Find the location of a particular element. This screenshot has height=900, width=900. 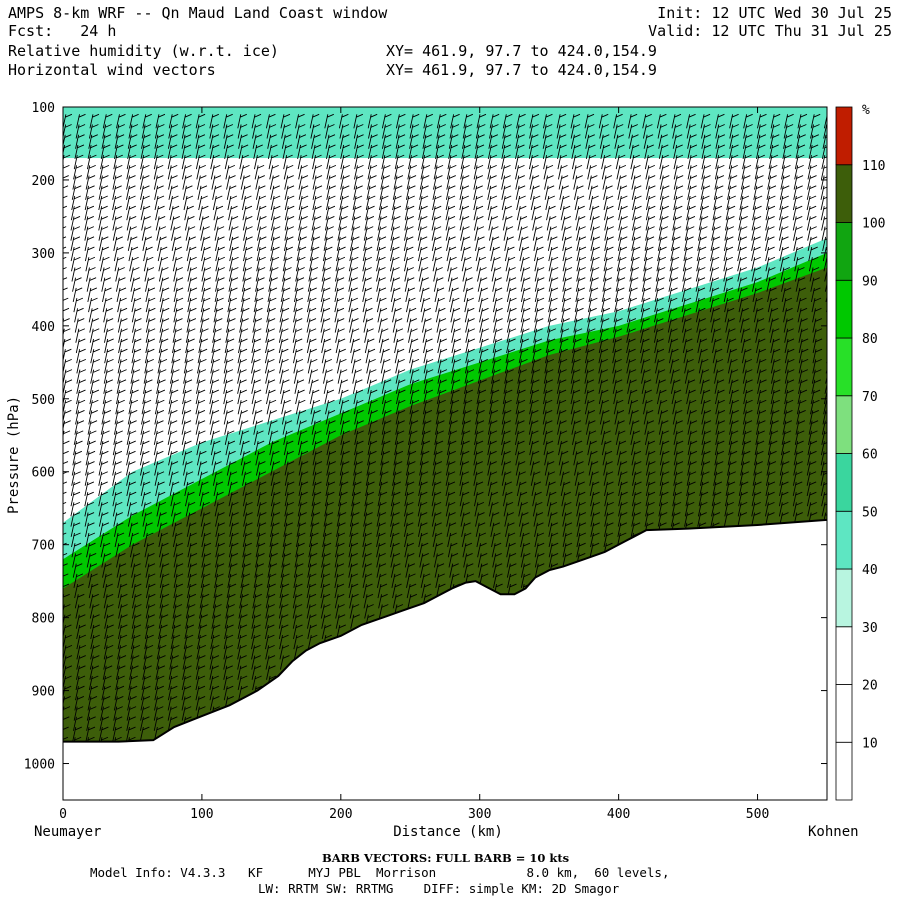

colorbar-tick-label: 40 is located at coordinates (870, 570).